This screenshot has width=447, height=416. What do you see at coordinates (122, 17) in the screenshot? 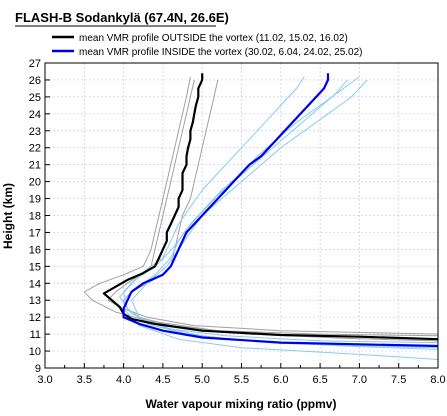
I see `chart-title: FLASH-B Sodankylä (67.4N, 26.6E)` at bounding box center [122, 17].